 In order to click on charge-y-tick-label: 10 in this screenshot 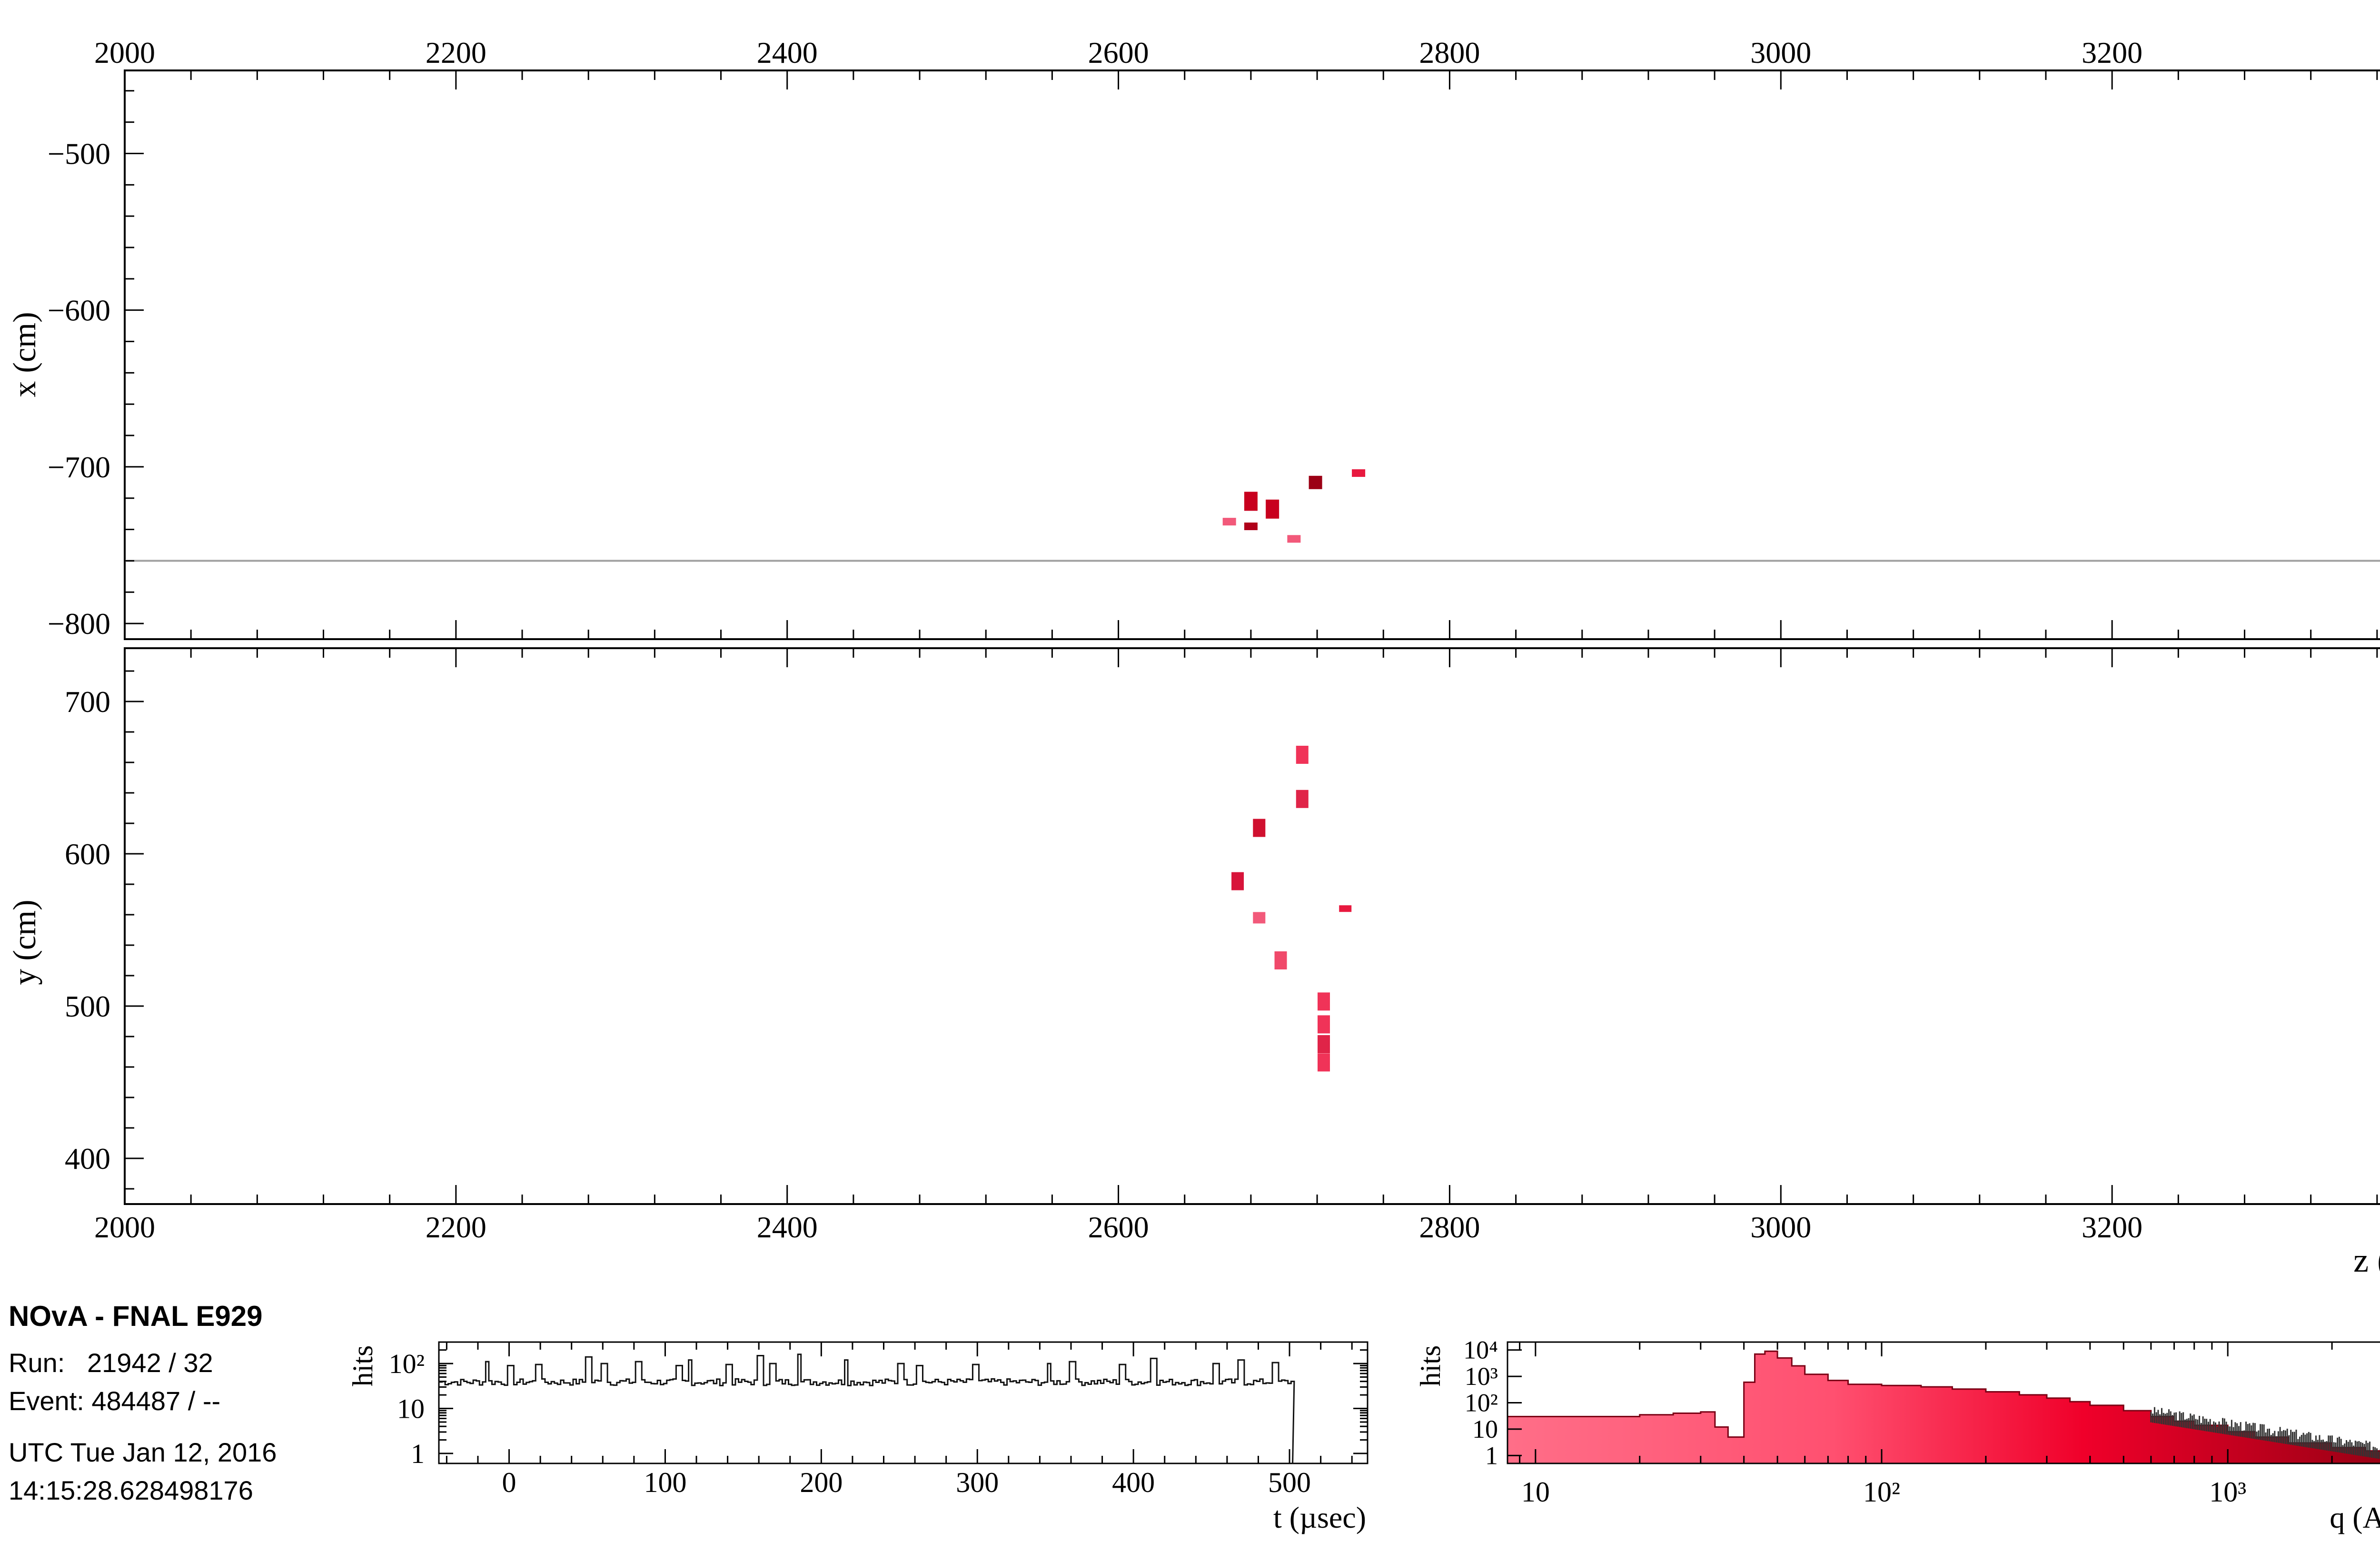, I will do `click(1485, 1429)`.